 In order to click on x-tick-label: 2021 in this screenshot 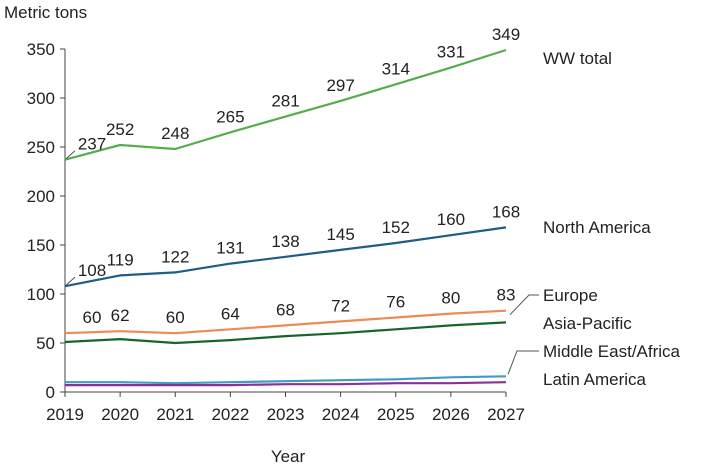, I will do `click(175, 414)`.